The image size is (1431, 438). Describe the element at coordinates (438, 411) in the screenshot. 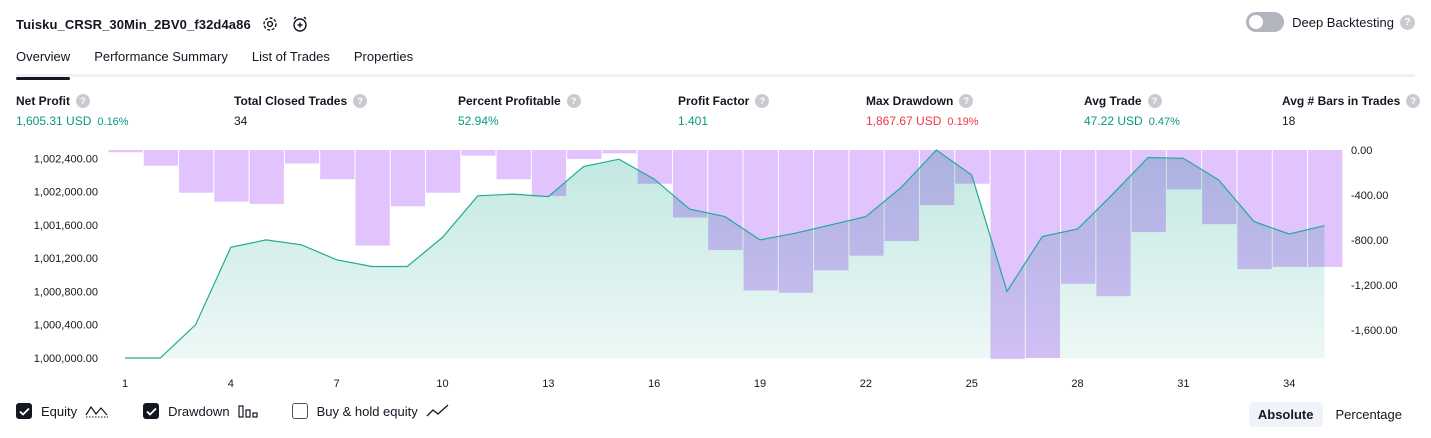

I see `trend-line-icon` at that location.